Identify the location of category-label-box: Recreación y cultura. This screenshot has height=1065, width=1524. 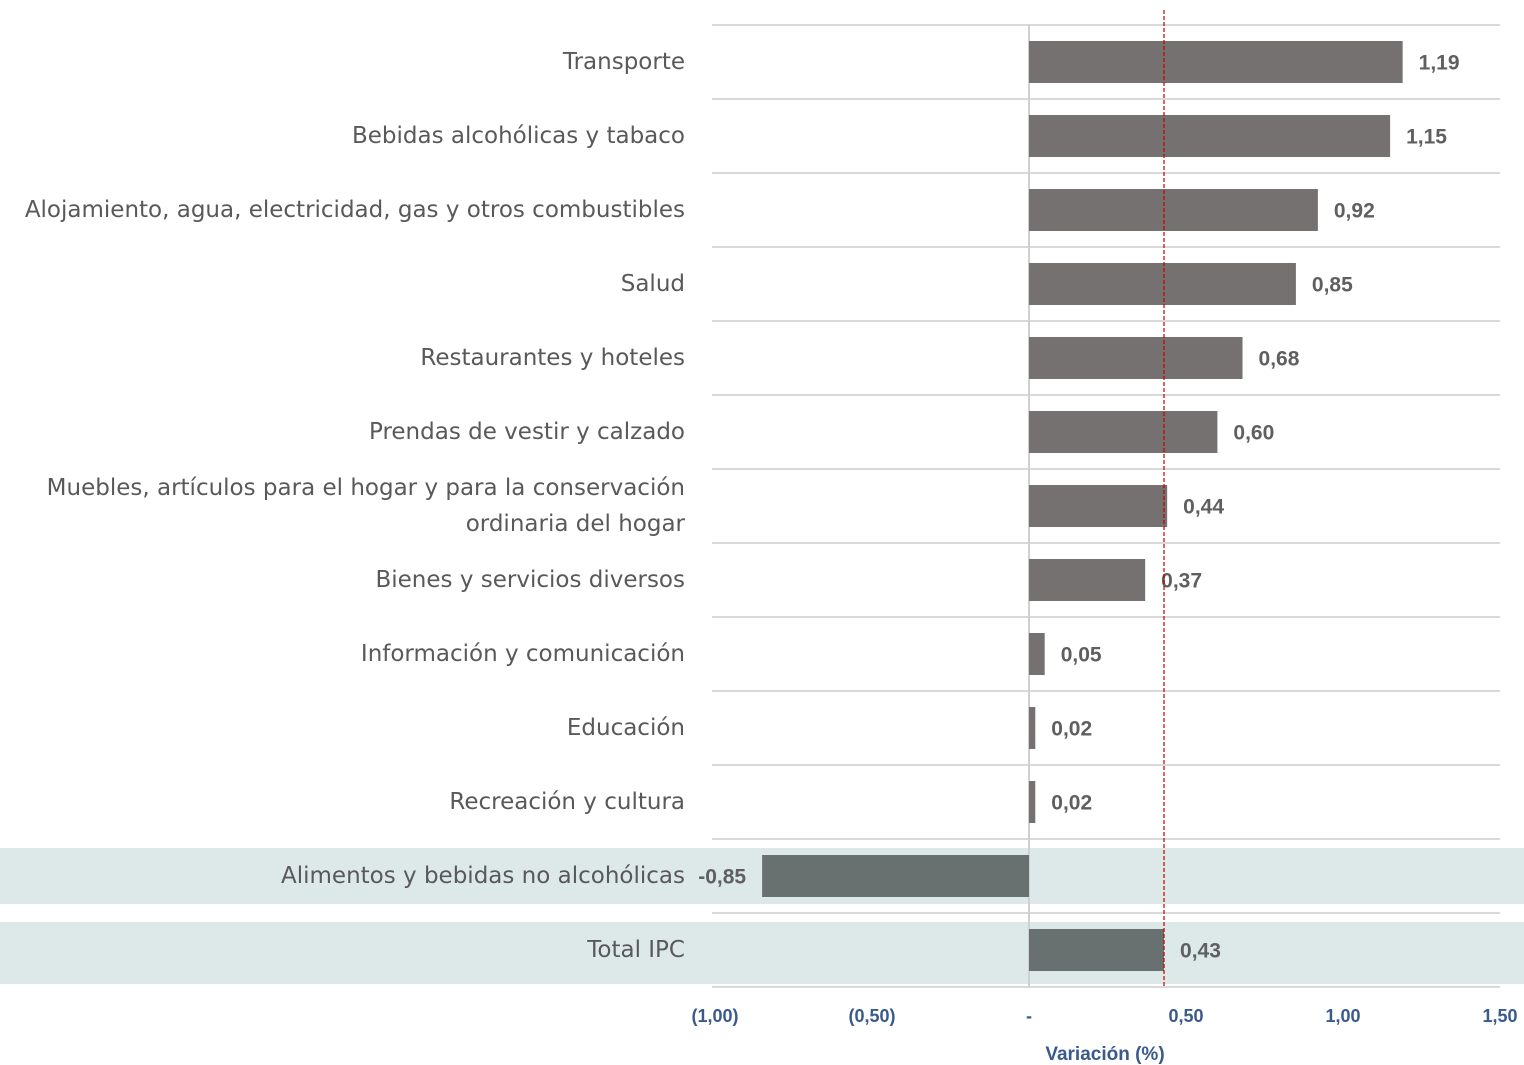
(342, 802).